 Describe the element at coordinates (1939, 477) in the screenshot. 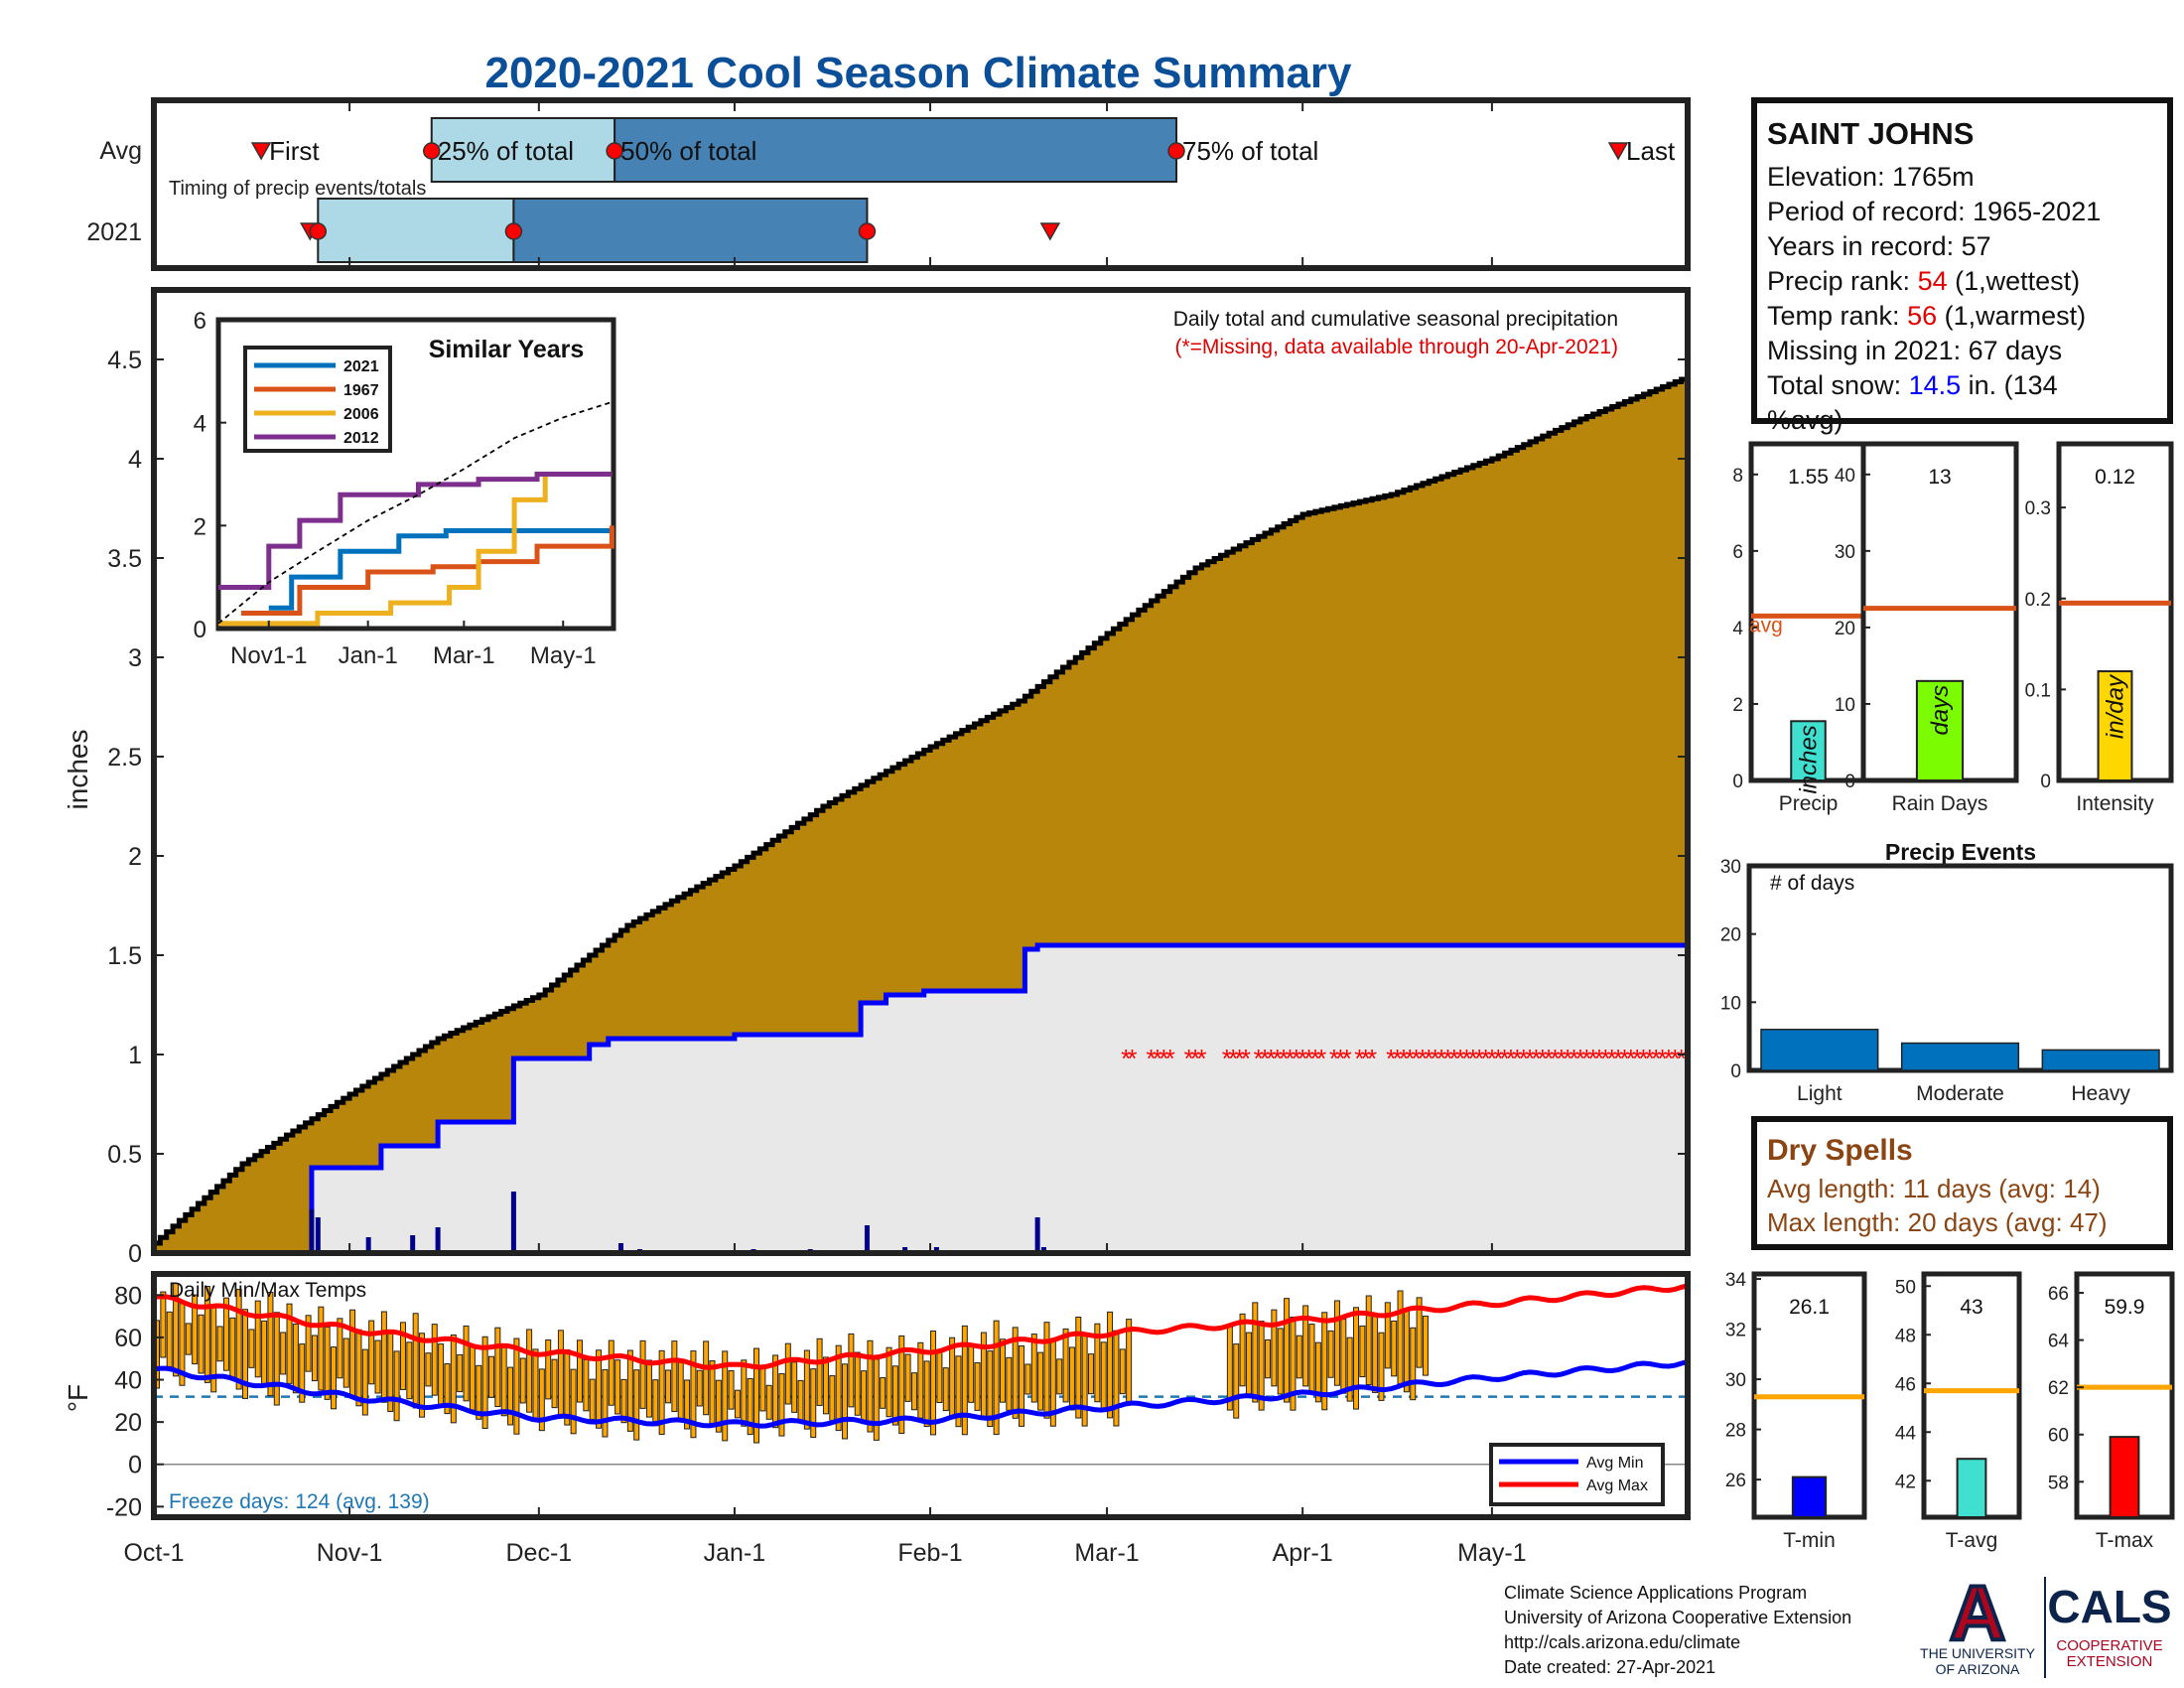

I see `rain-days-value: 13` at that location.